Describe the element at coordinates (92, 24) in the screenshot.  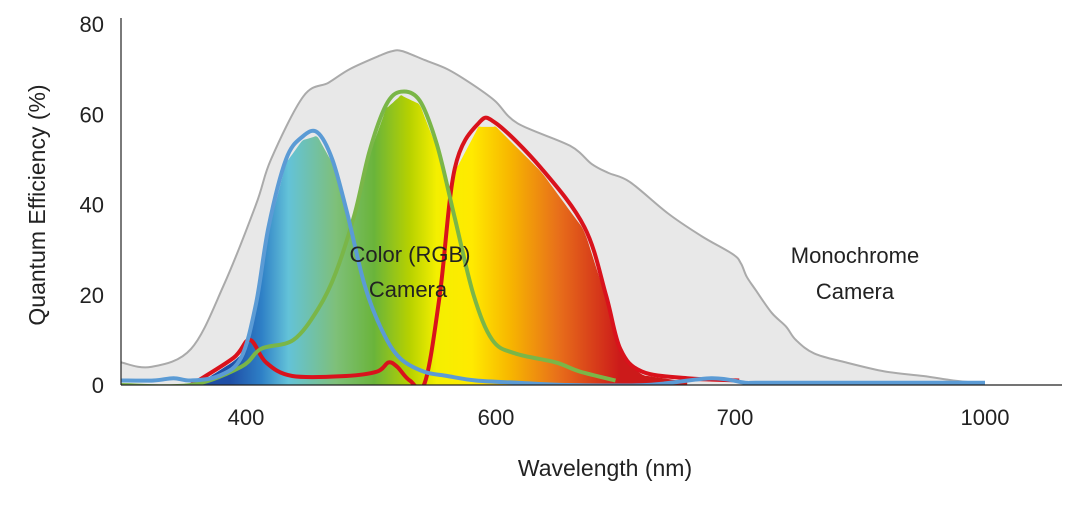
I see `y-tick-label: 80` at that location.